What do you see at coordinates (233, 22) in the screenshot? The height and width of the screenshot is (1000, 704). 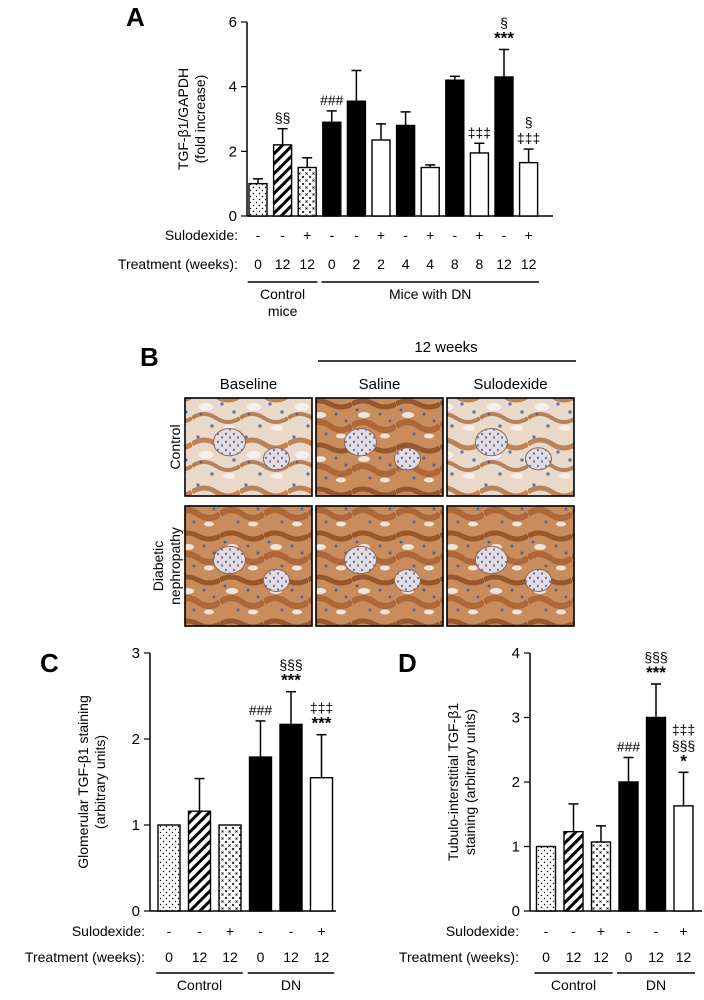 I see `y-tick-label: 6` at bounding box center [233, 22].